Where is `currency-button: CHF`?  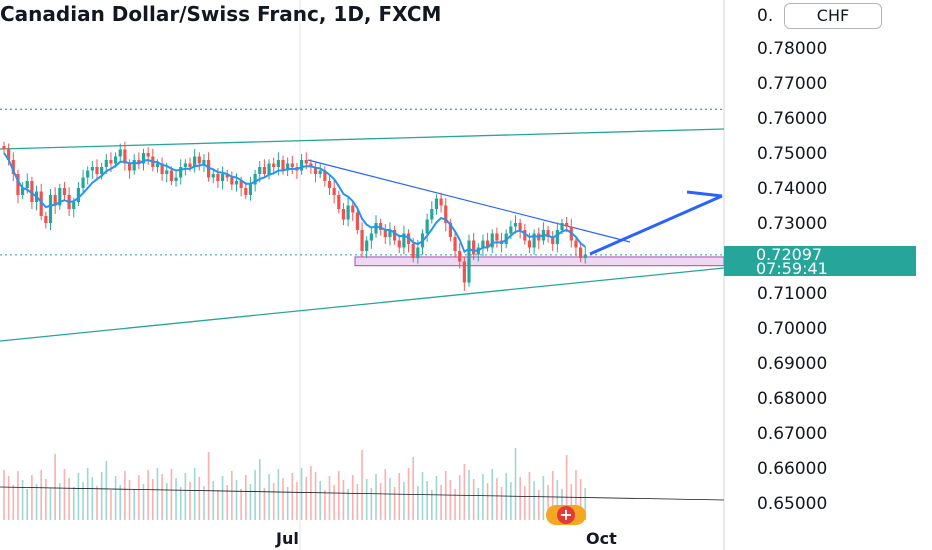 currency-button: CHF is located at coordinates (833, 16).